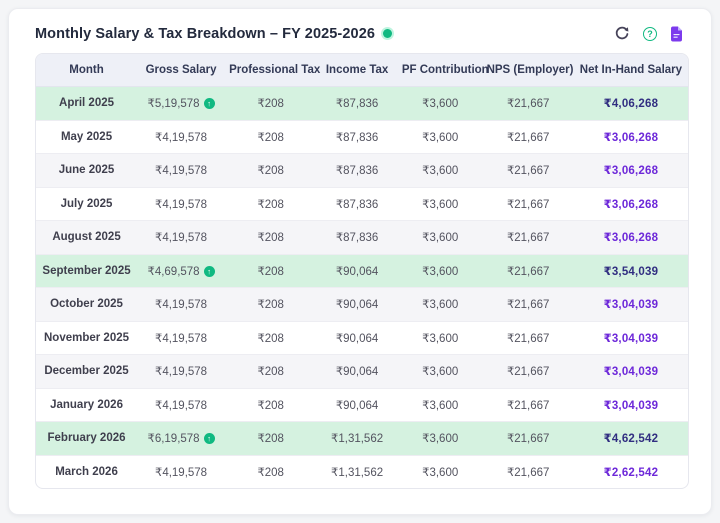 Image resolution: width=720 pixels, height=523 pixels. I want to click on status-dot-icon, so click(388, 33).